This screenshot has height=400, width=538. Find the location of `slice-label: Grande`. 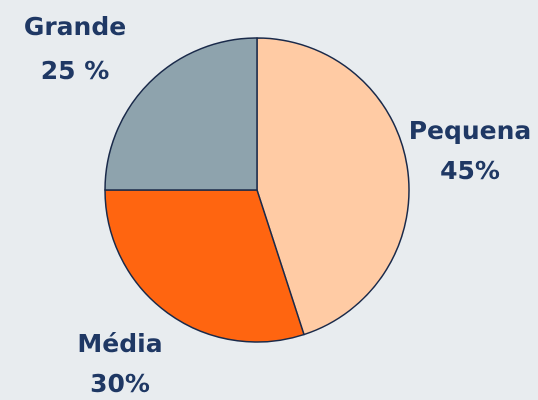

slice-label: Grande is located at coordinates (75, 26).